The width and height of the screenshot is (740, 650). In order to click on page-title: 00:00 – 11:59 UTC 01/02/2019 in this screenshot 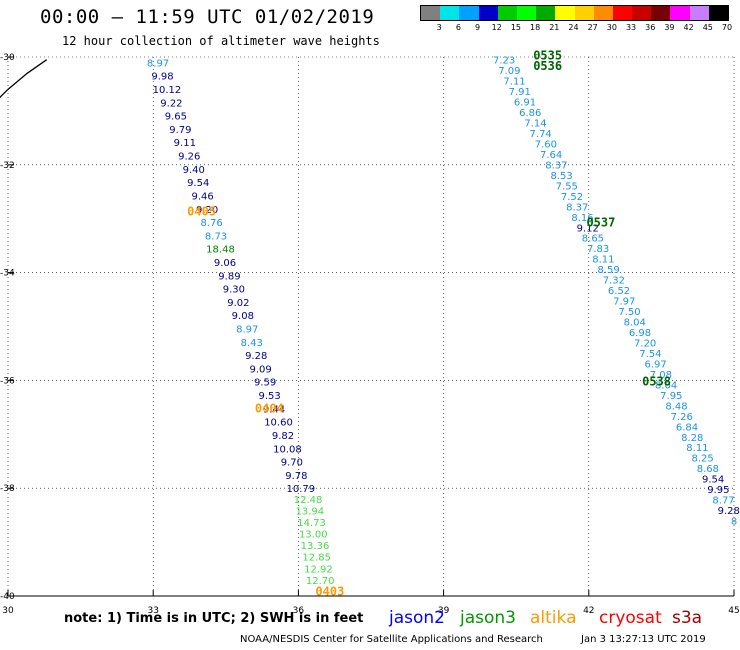, I will do `click(207, 17)`.